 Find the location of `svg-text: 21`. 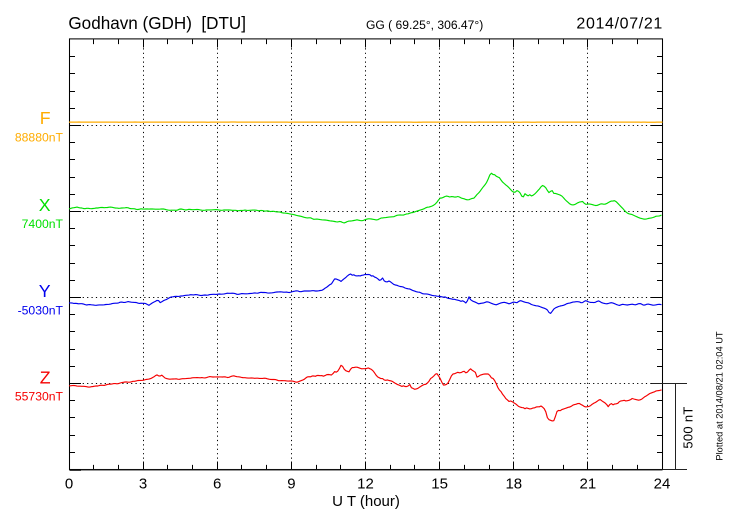

svg-text: 21 is located at coordinates (588, 484).